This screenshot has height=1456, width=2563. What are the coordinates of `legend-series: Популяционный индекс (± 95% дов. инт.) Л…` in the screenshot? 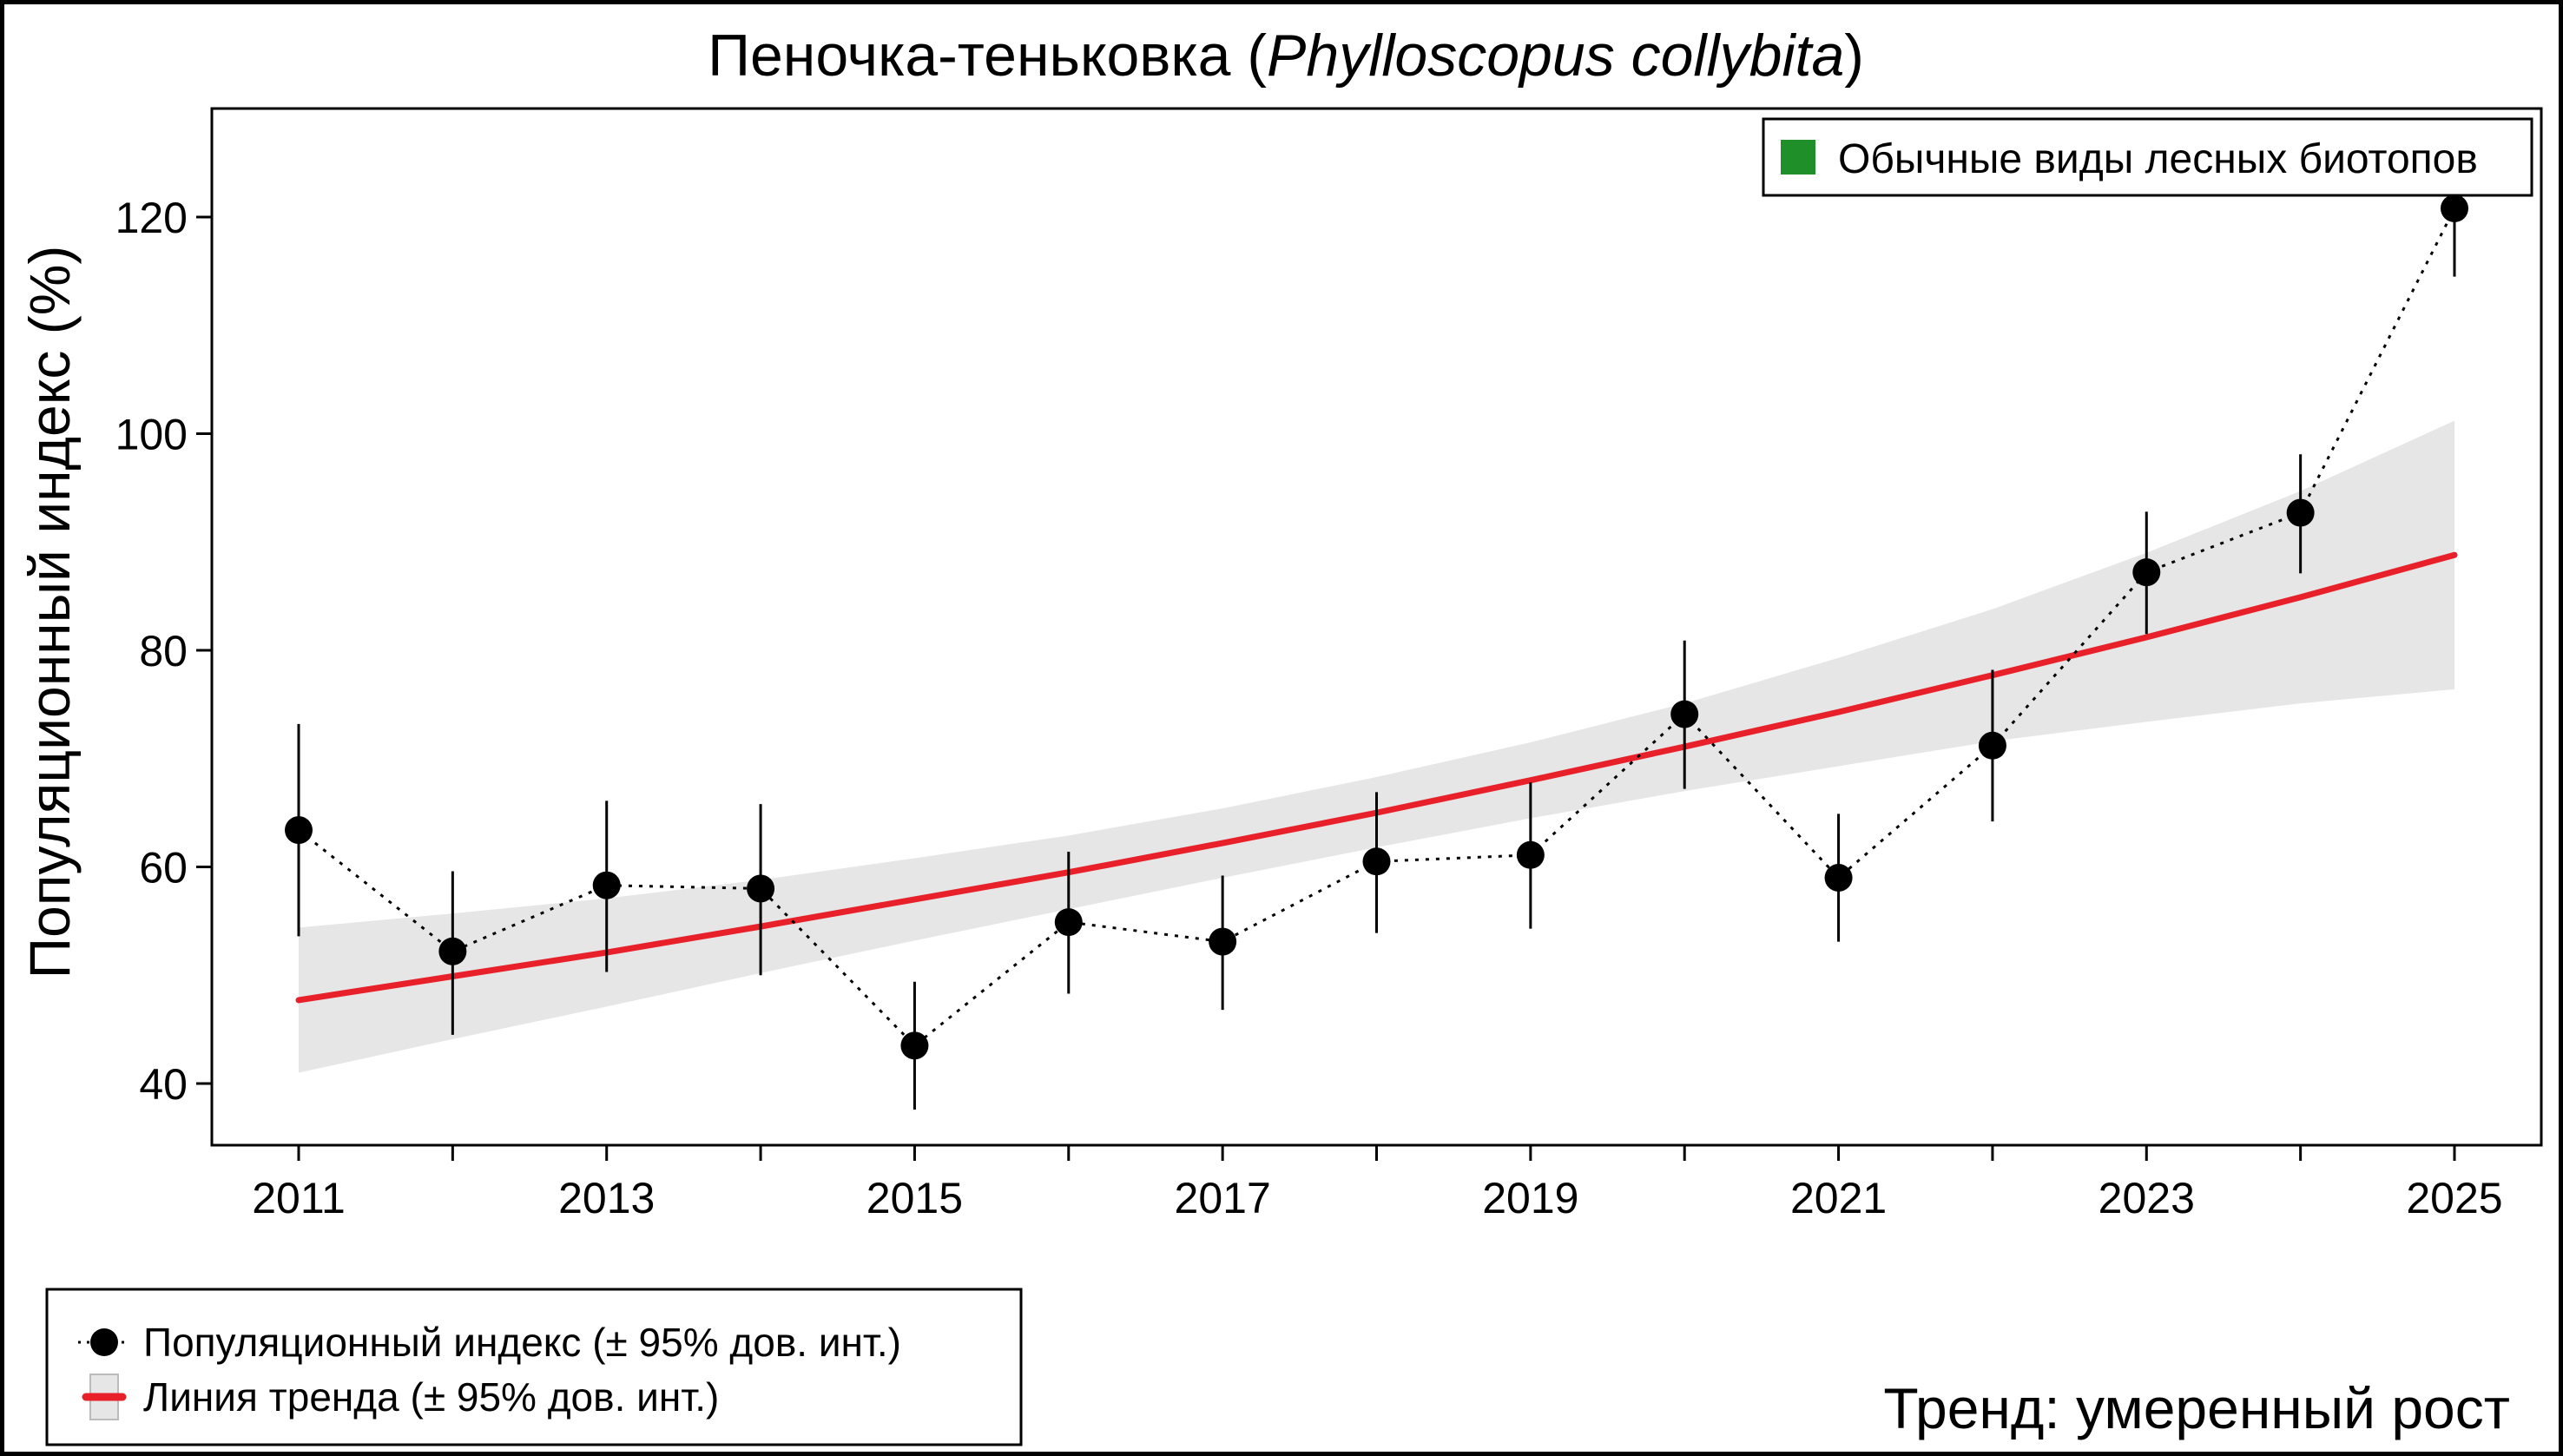 It's located at (534, 1367).